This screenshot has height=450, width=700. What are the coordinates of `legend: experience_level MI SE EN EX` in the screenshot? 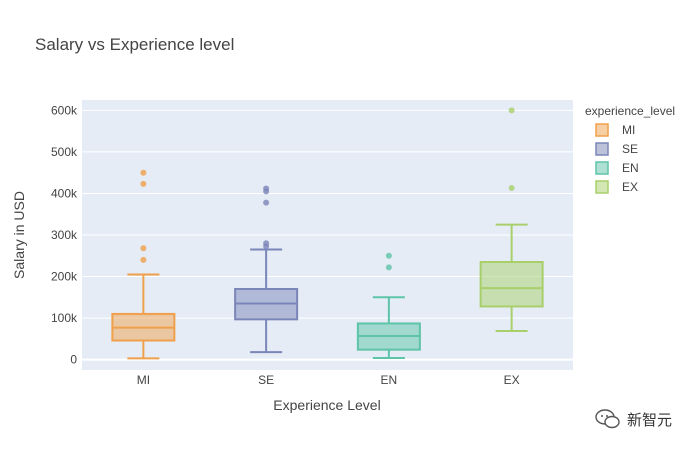 It's located at (630, 149).